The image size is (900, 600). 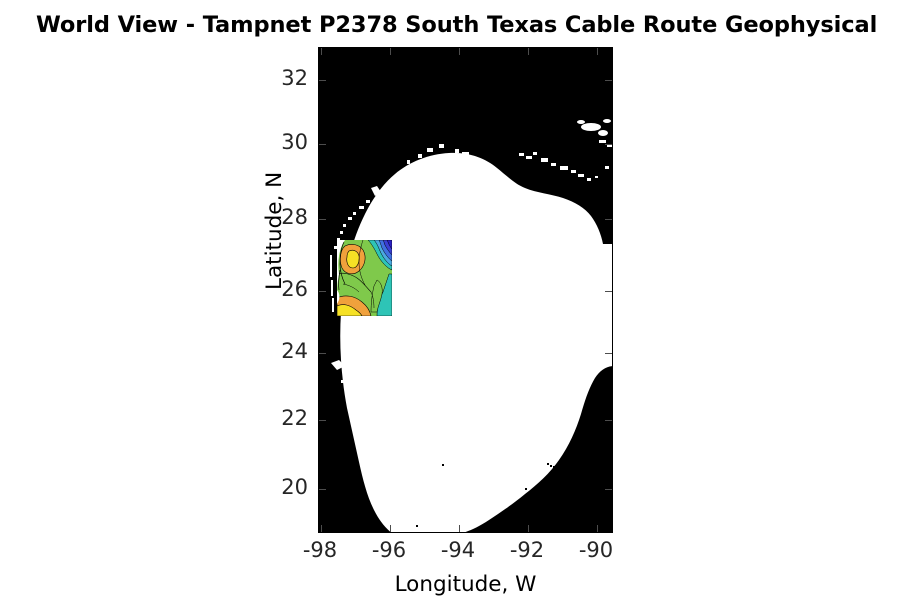 I want to click on ytick-label-28: 28, so click(x=294, y=217).